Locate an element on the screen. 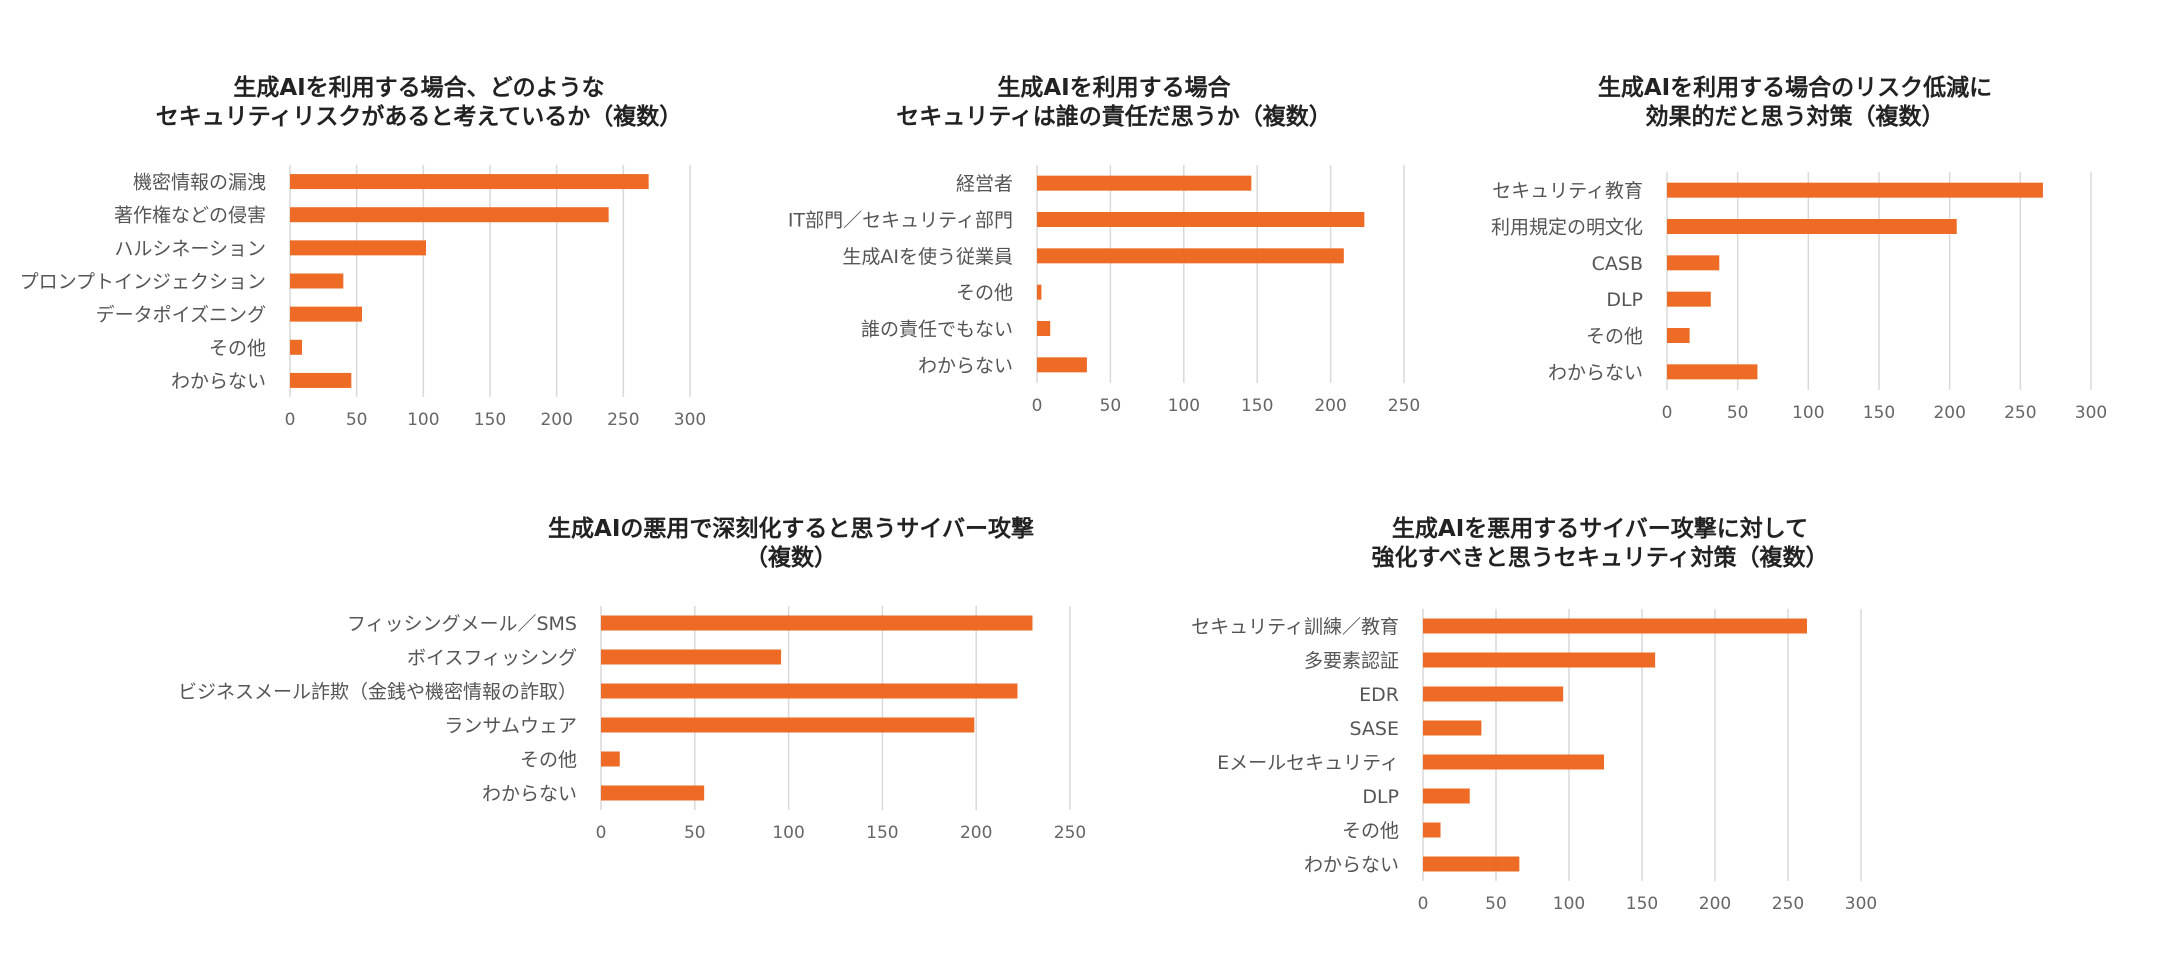 The image size is (2184, 962). category-label: 生成AIを使う従業員 is located at coordinates (927, 257).